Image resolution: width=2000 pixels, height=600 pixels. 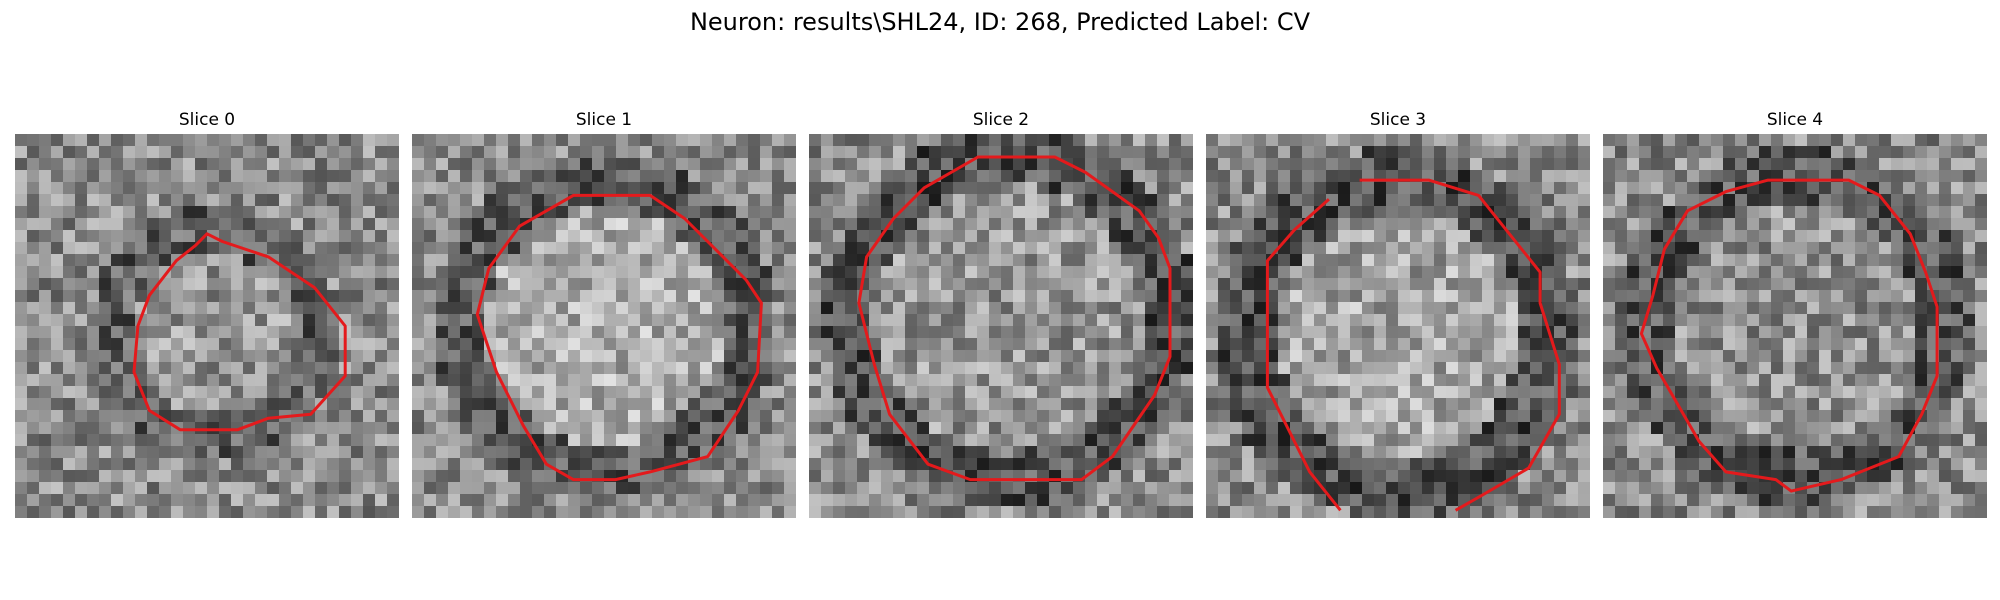 I want to click on slice-1-panel, so click(x=604, y=326).